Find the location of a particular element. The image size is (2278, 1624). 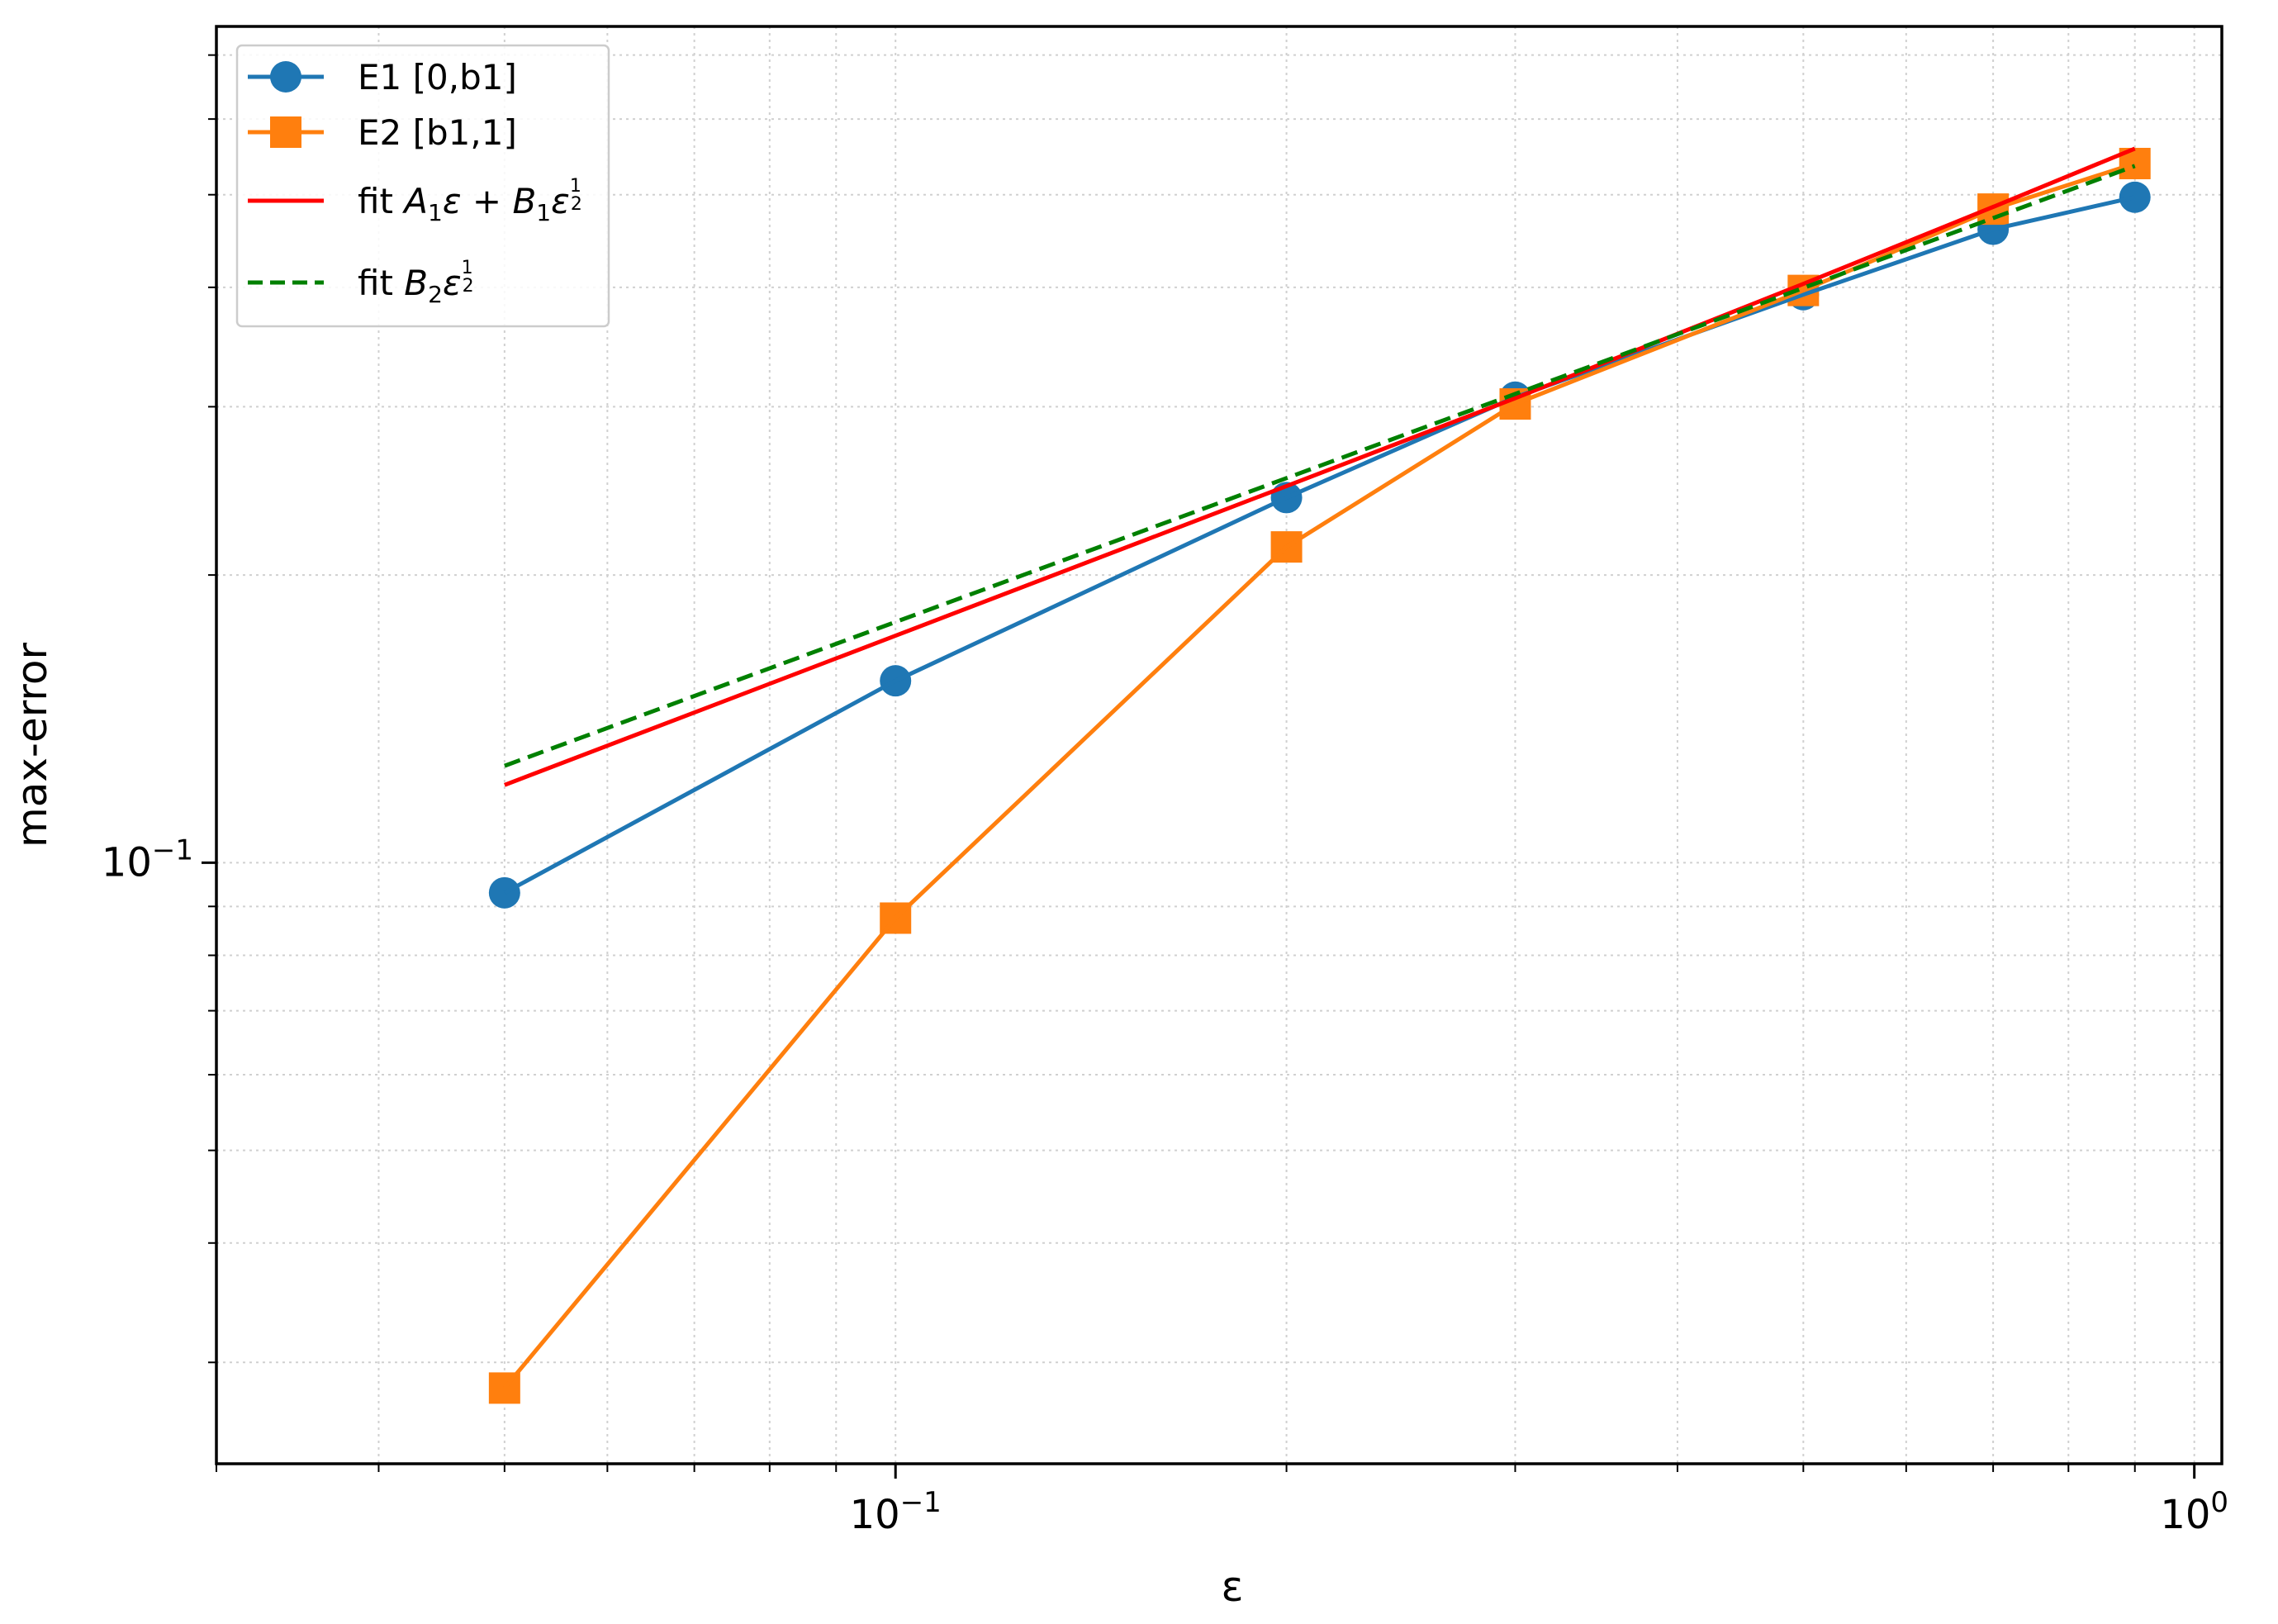

legend-entry: E2 [b1,1] is located at coordinates (383, 132).